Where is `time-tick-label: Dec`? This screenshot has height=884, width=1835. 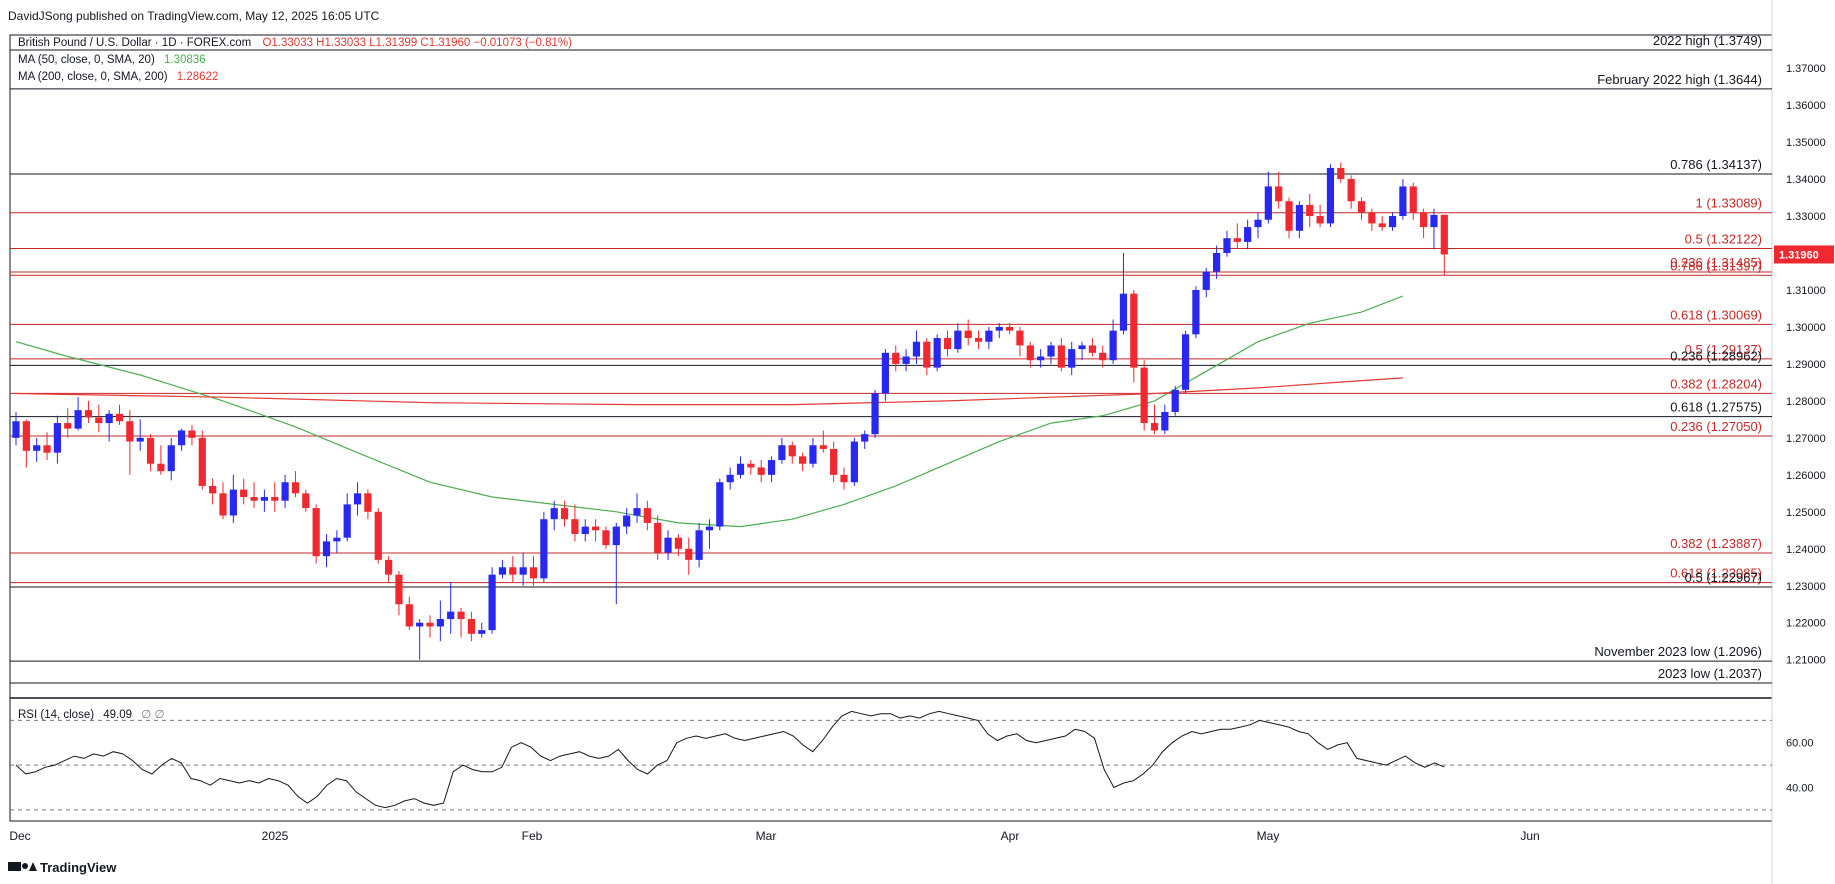
time-tick-label: Dec is located at coordinates (19, 836).